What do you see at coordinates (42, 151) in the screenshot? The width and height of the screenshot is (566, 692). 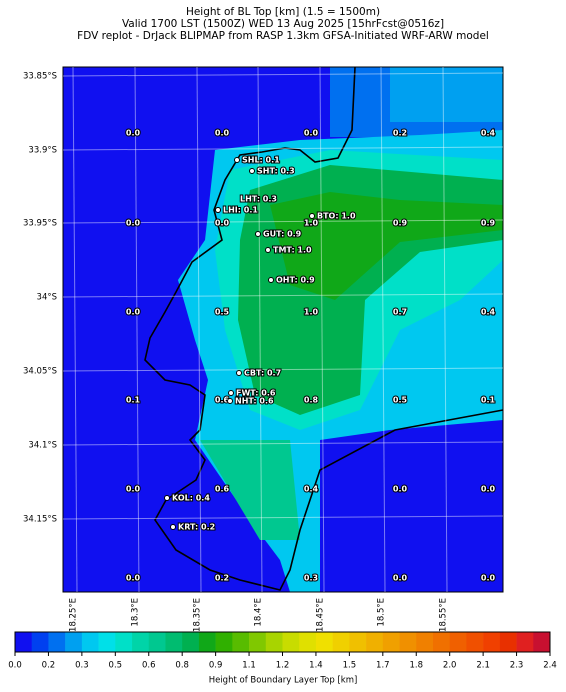 I see `lat-label: 33.9°S` at bounding box center [42, 151].